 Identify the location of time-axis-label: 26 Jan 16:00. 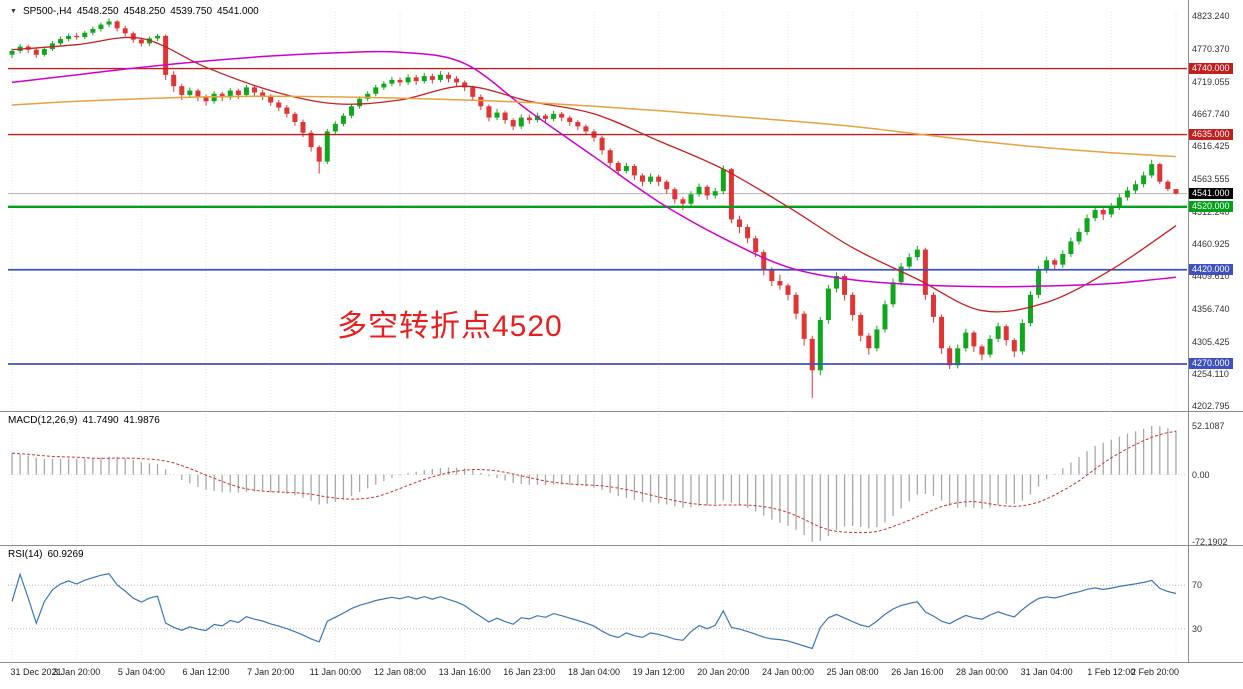
(917, 672).